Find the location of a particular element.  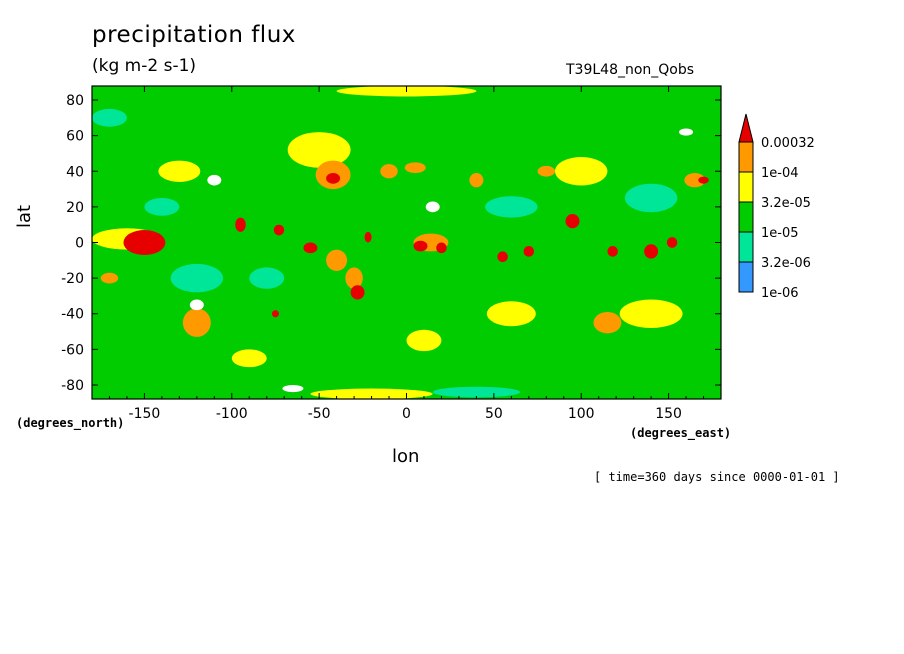

x-tick-label: 0 is located at coordinates (406, 414).